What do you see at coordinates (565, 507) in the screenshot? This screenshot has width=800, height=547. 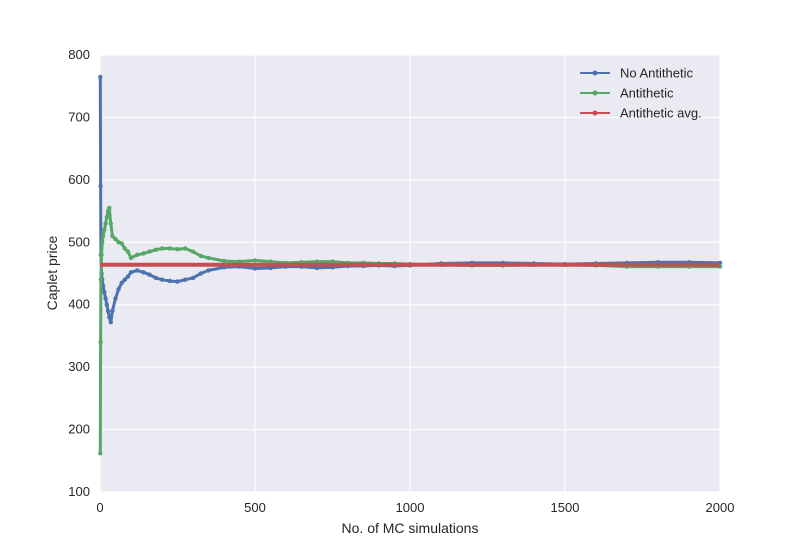 I see `x-tick-label: 1500` at bounding box center [565, 507].